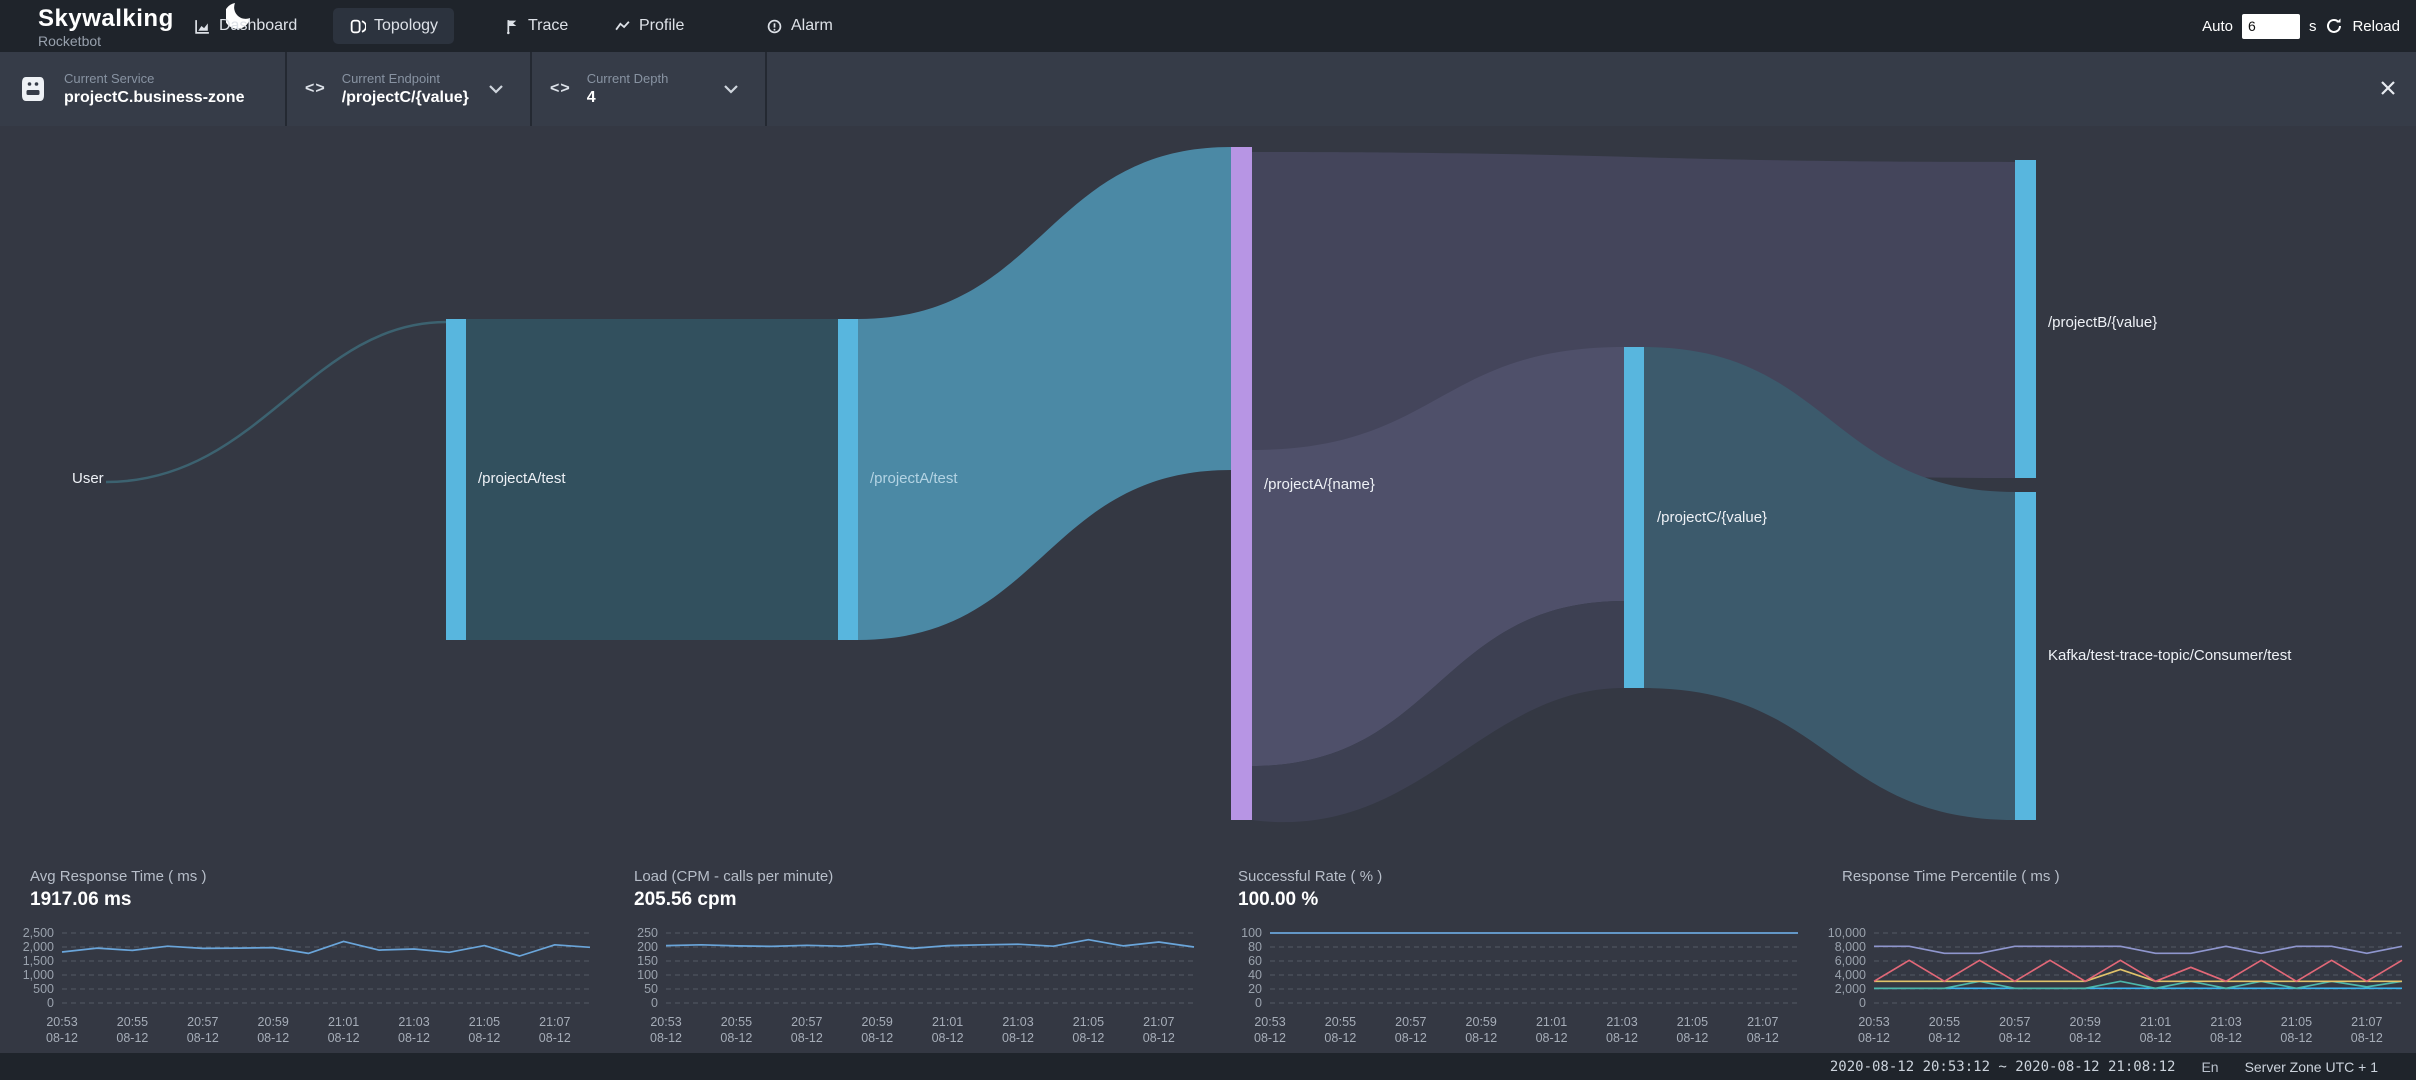  I want to click on sankey-node-projectC-value, so click(1634, 517).